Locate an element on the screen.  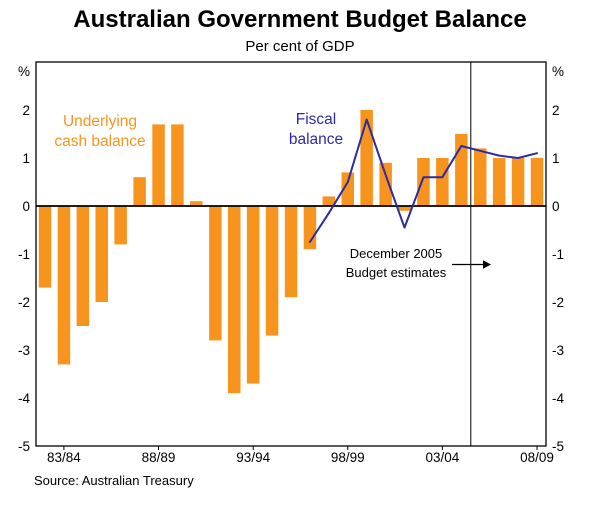
bar-06/07 is located at coordinates (499, 182).